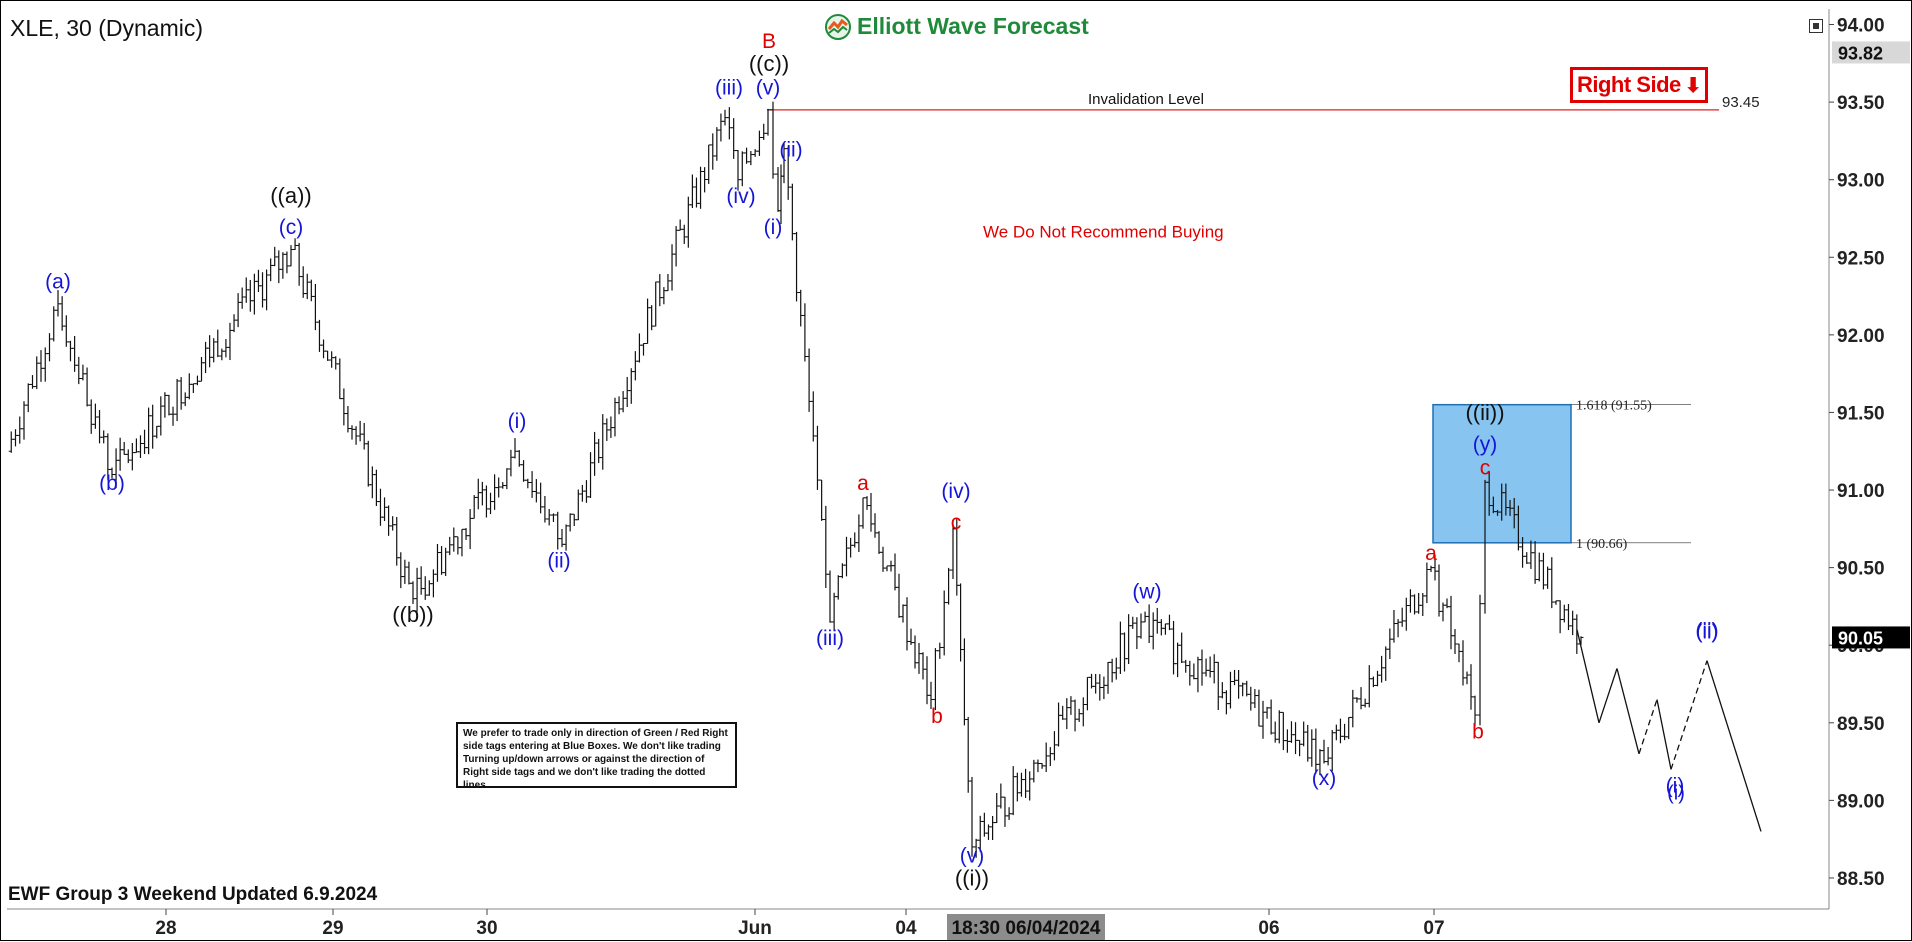 The image size is (1912, 942). What do you see at coordinates (1146, 592) in the screenshot?
I see `wave-label: (w)` at bounding box center [1146, 592].